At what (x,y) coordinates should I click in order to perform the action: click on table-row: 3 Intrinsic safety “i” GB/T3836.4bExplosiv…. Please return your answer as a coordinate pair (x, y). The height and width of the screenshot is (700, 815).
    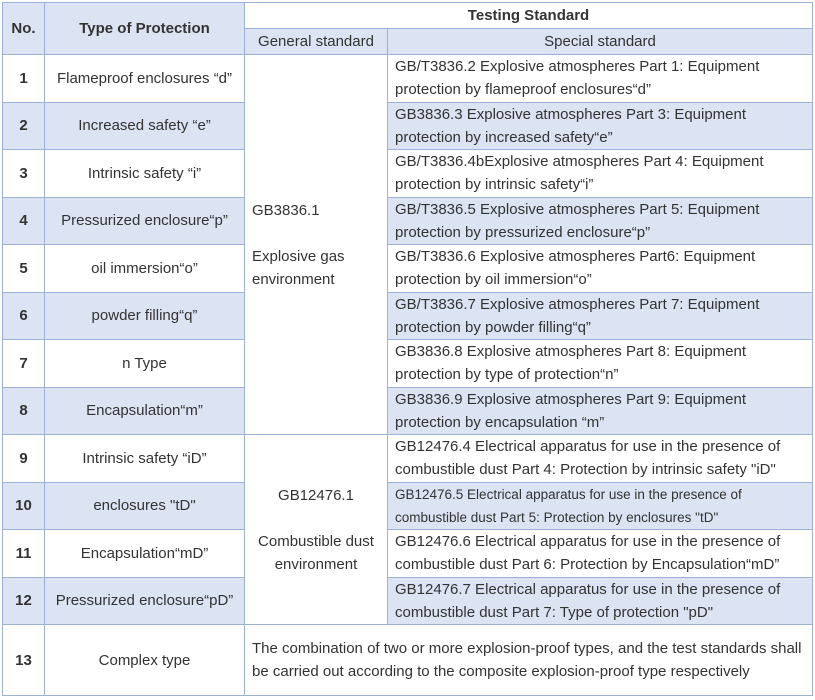
    Looking at the image, I should click on (407, 173).